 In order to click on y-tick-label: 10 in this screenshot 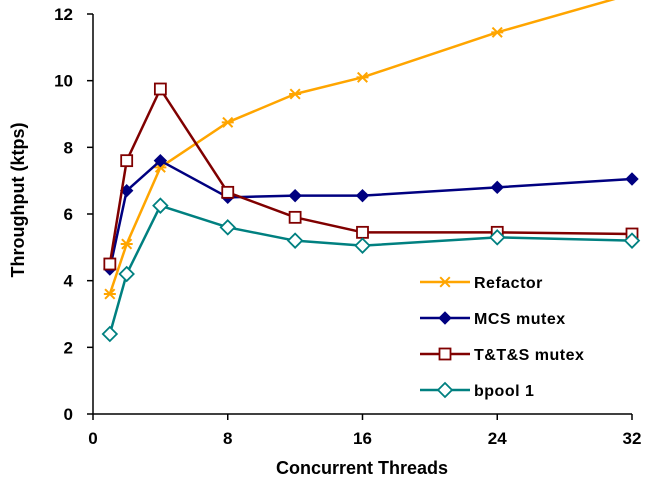, I will do `click(63, 81)`.